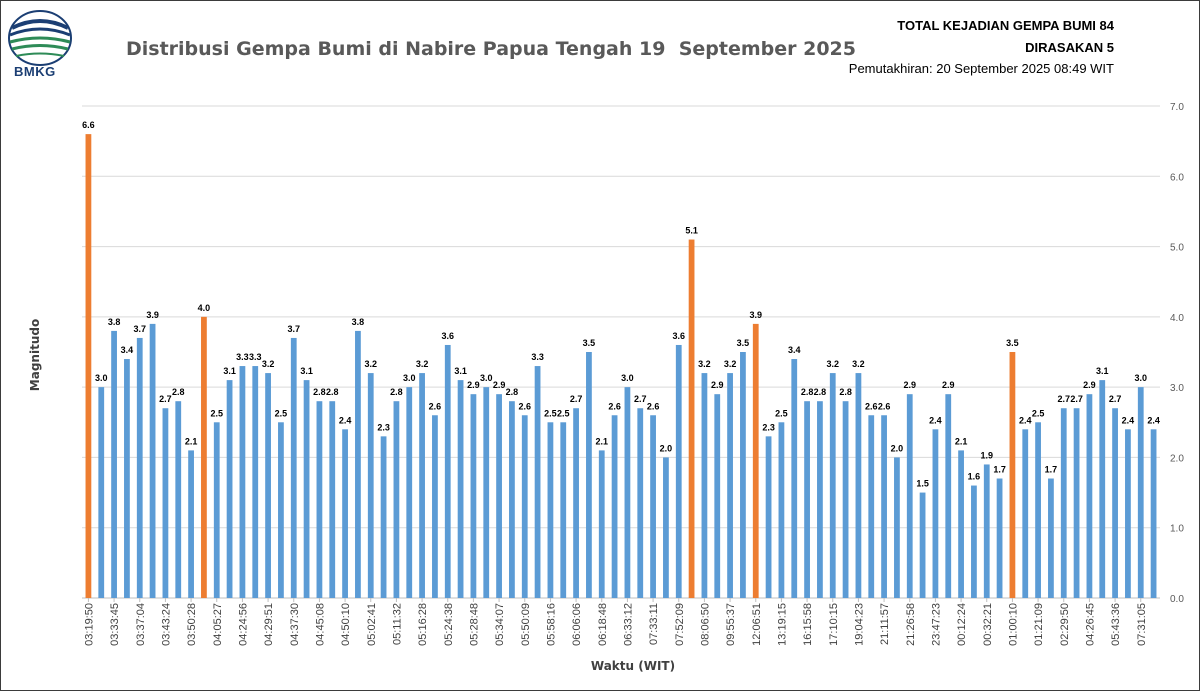  Describe the element at coordinates (1065, 624) in the screenshot. I see `x-tick-label: 02:29:50` at that location.